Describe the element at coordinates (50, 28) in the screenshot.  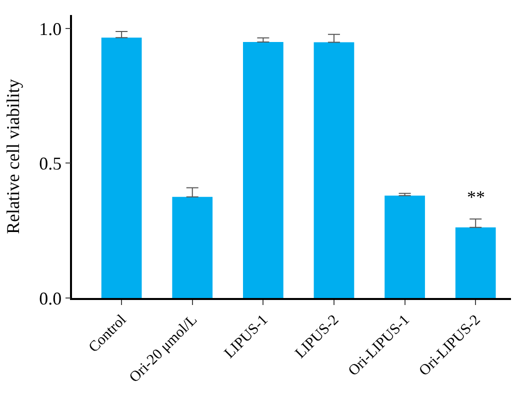
I see `y-tick-label: 1.0` at that location.